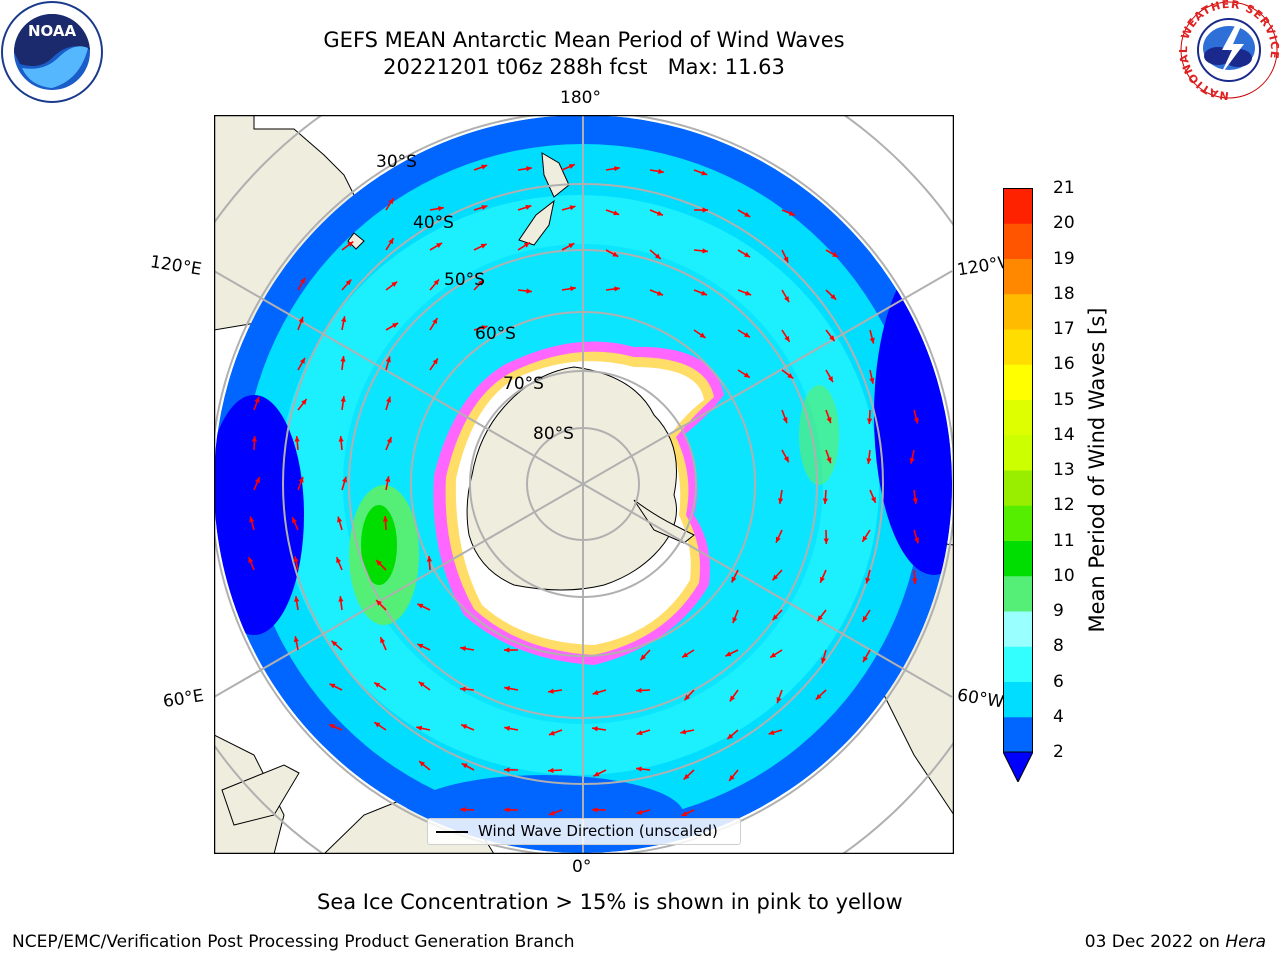  What do you see at coordinates (584, 831) in the screenshot?
I see `map-legend: Wind Wave Direction (unscaled)` at bounding box center [584, 831].